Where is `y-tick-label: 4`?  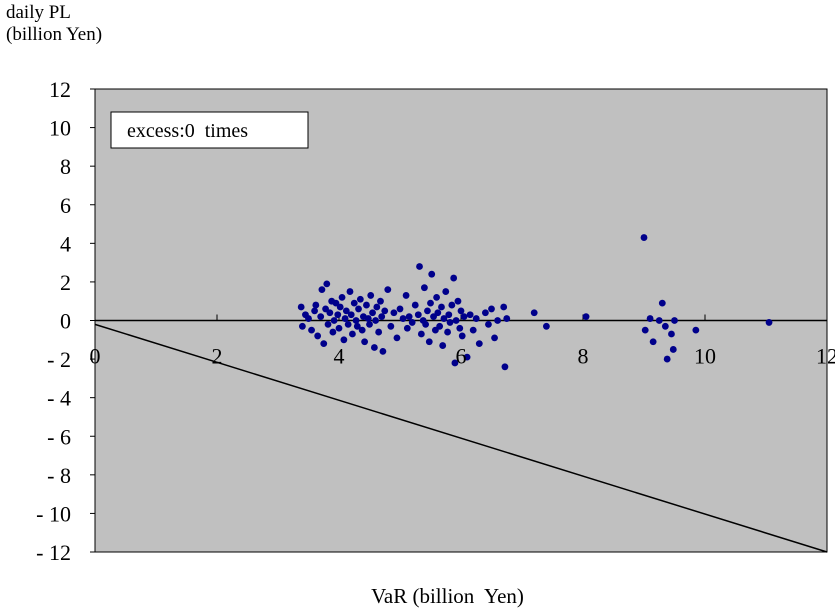
y-tick-label: 4 is located at coordinates (65, 243).